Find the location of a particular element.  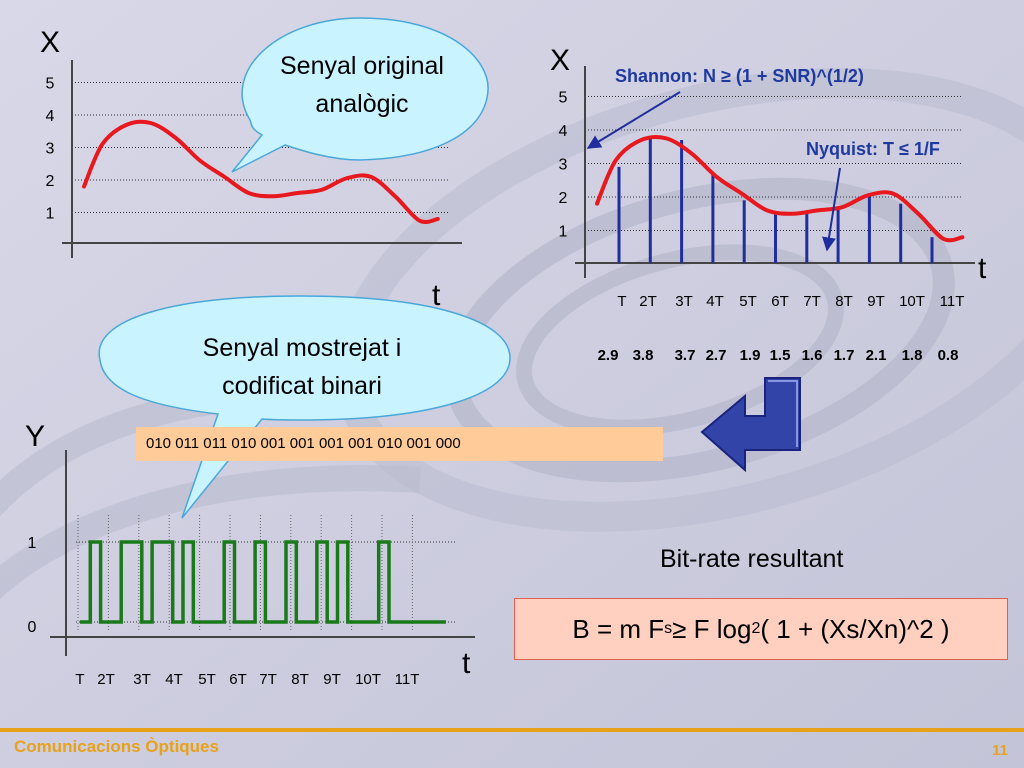

sample-value-label: 1.9 is located at coordinates (750, 355).